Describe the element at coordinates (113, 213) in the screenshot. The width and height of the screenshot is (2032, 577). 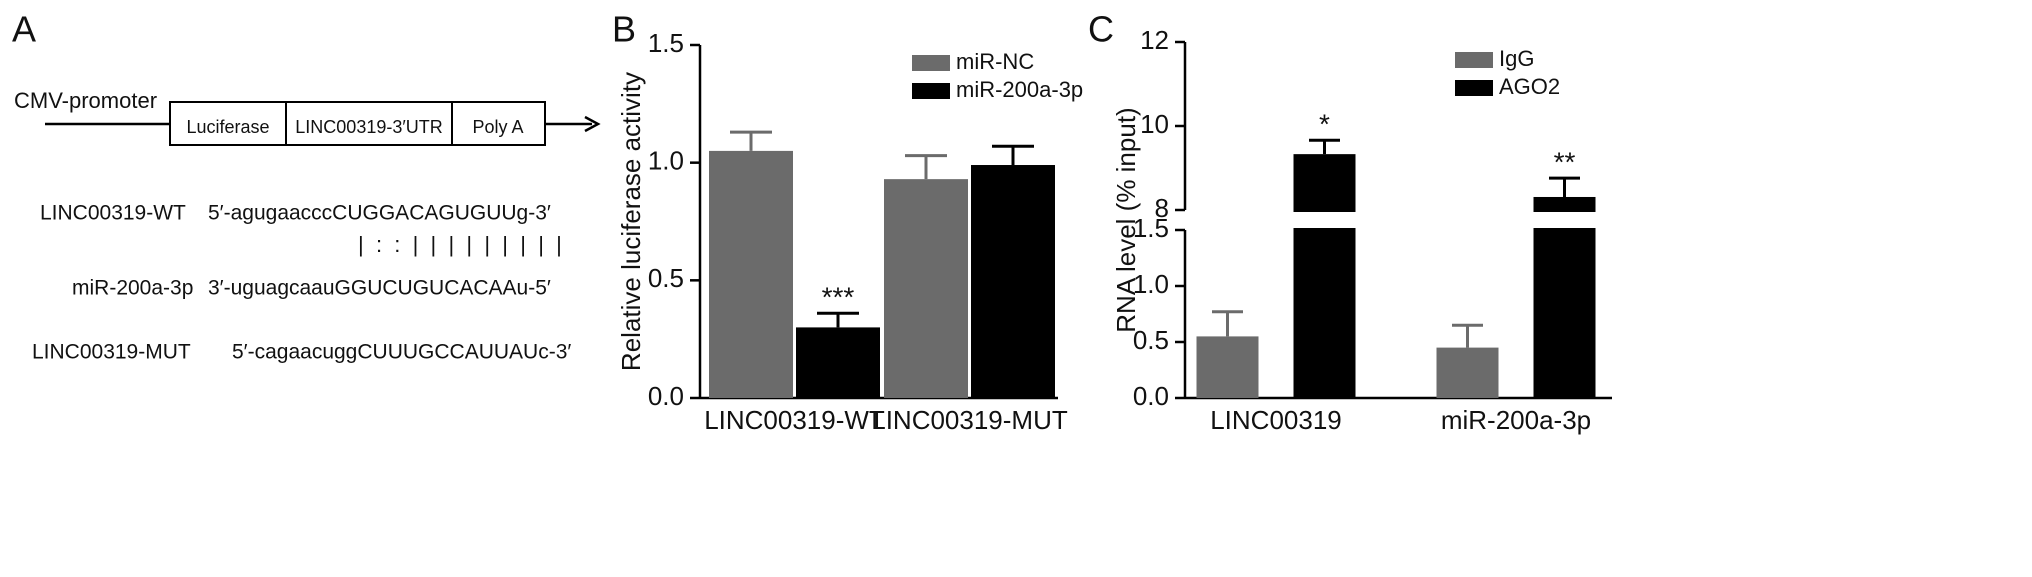
I see `sequence-name: LINC00319-WT` at that location.